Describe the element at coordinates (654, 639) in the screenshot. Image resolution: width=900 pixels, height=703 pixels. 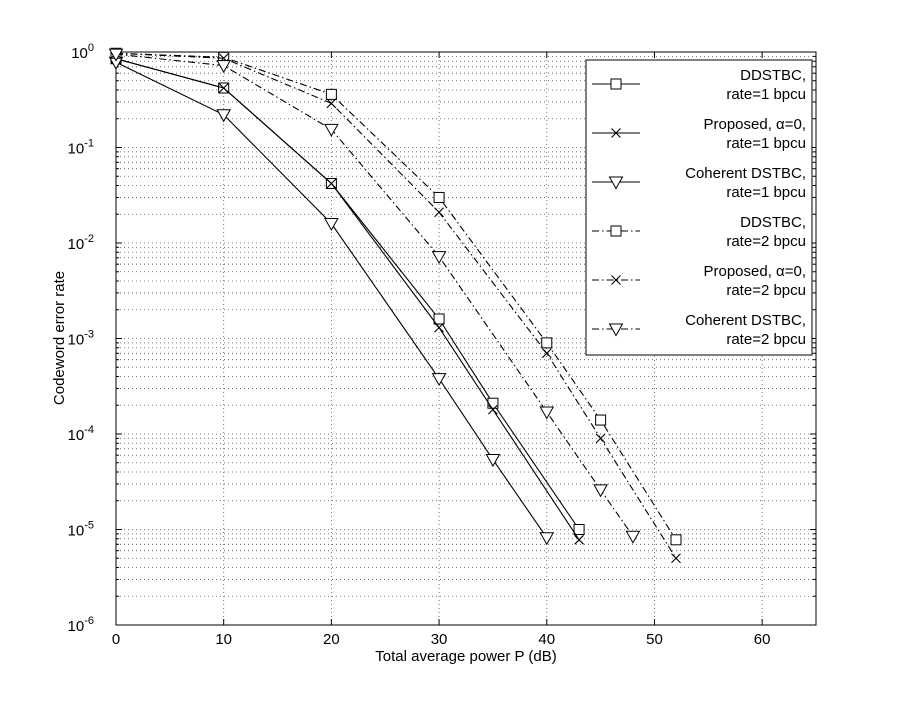
I see `x-tick-label: 50` at that location.